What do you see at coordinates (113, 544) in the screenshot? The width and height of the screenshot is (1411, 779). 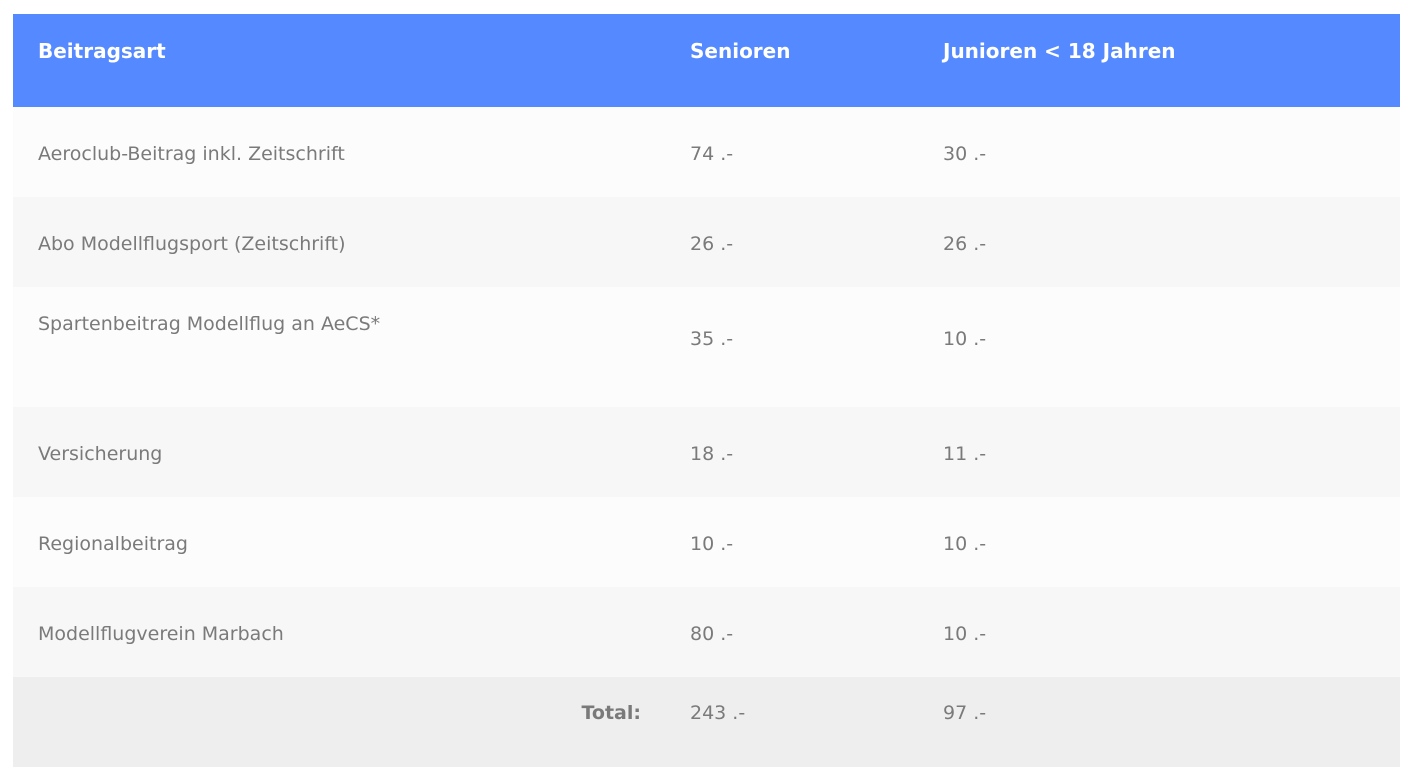 I see `row-label: Regionalbeitrag` at bounding box center [113, 544].